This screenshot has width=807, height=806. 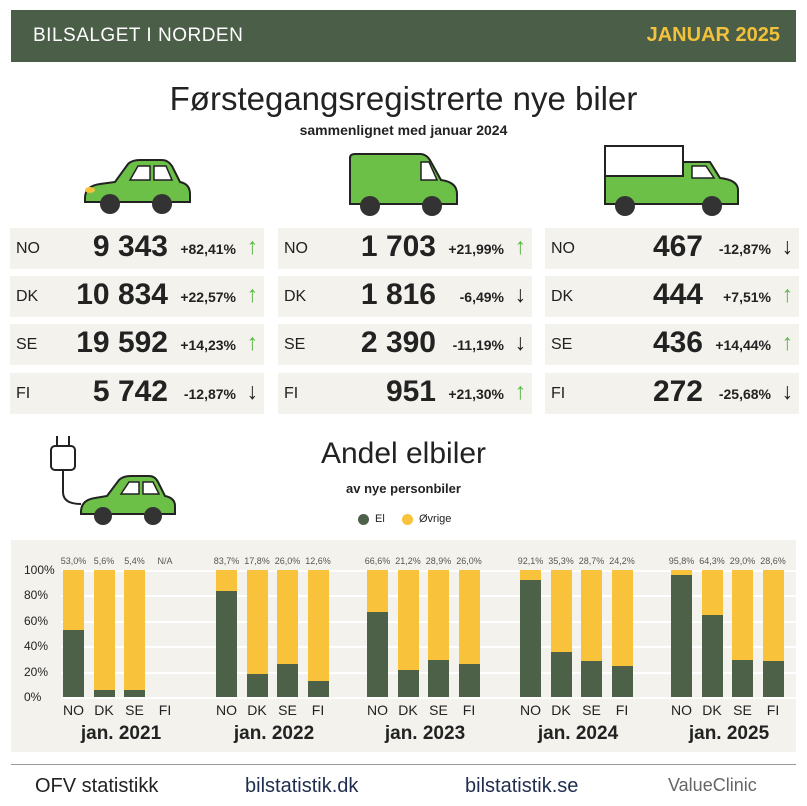 What do you see at coordinates (403, 488) in the screenshot?
I see `chart-subtitle: av nye personbiler` at bounding box center [403, 488].